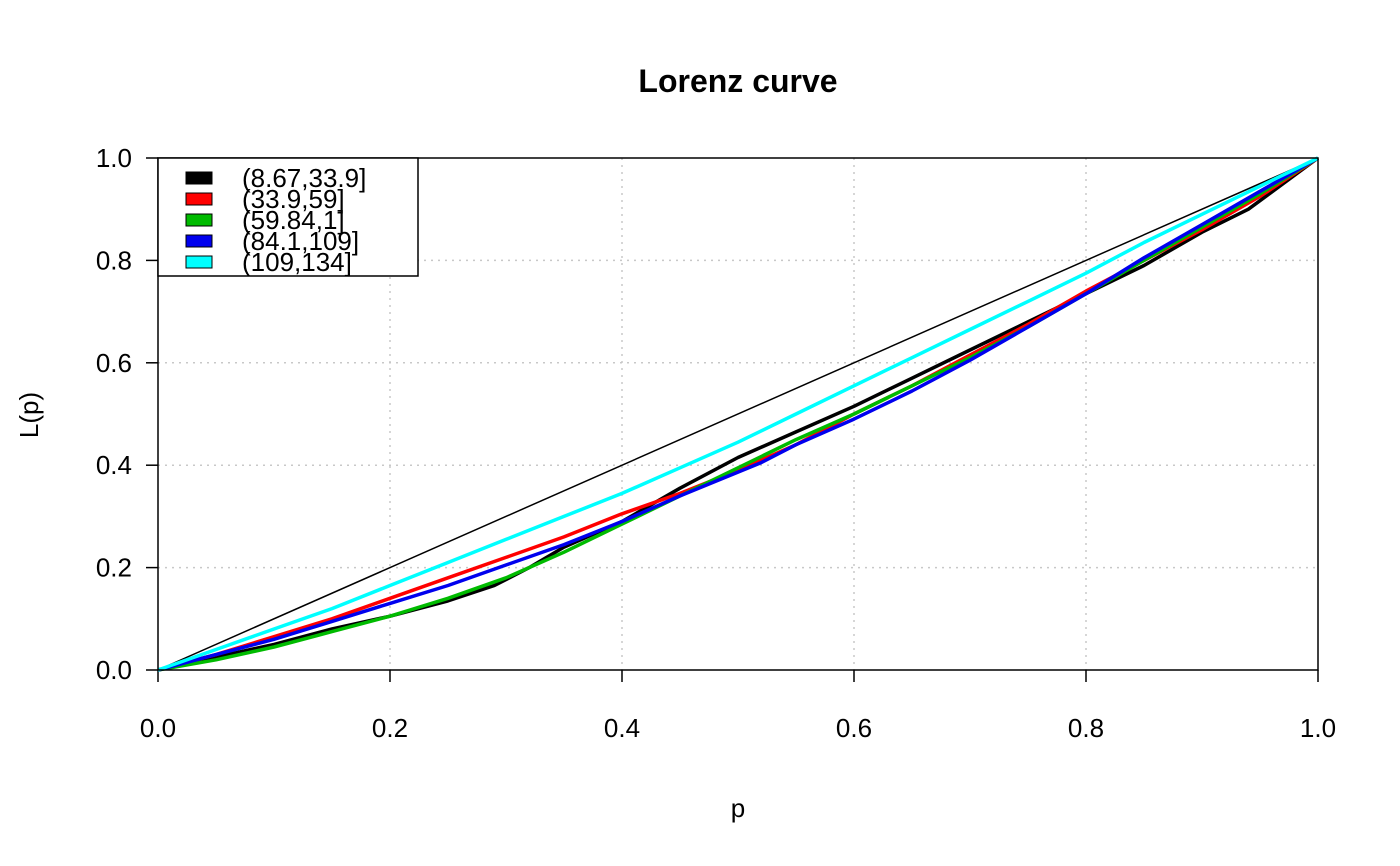 The height and width of the screenshot is (866, 1400). What do you see at coordinates (854, 728) in the screenshot?
I see `x-tick-label: 0.6` at bounding box center [854, 728].